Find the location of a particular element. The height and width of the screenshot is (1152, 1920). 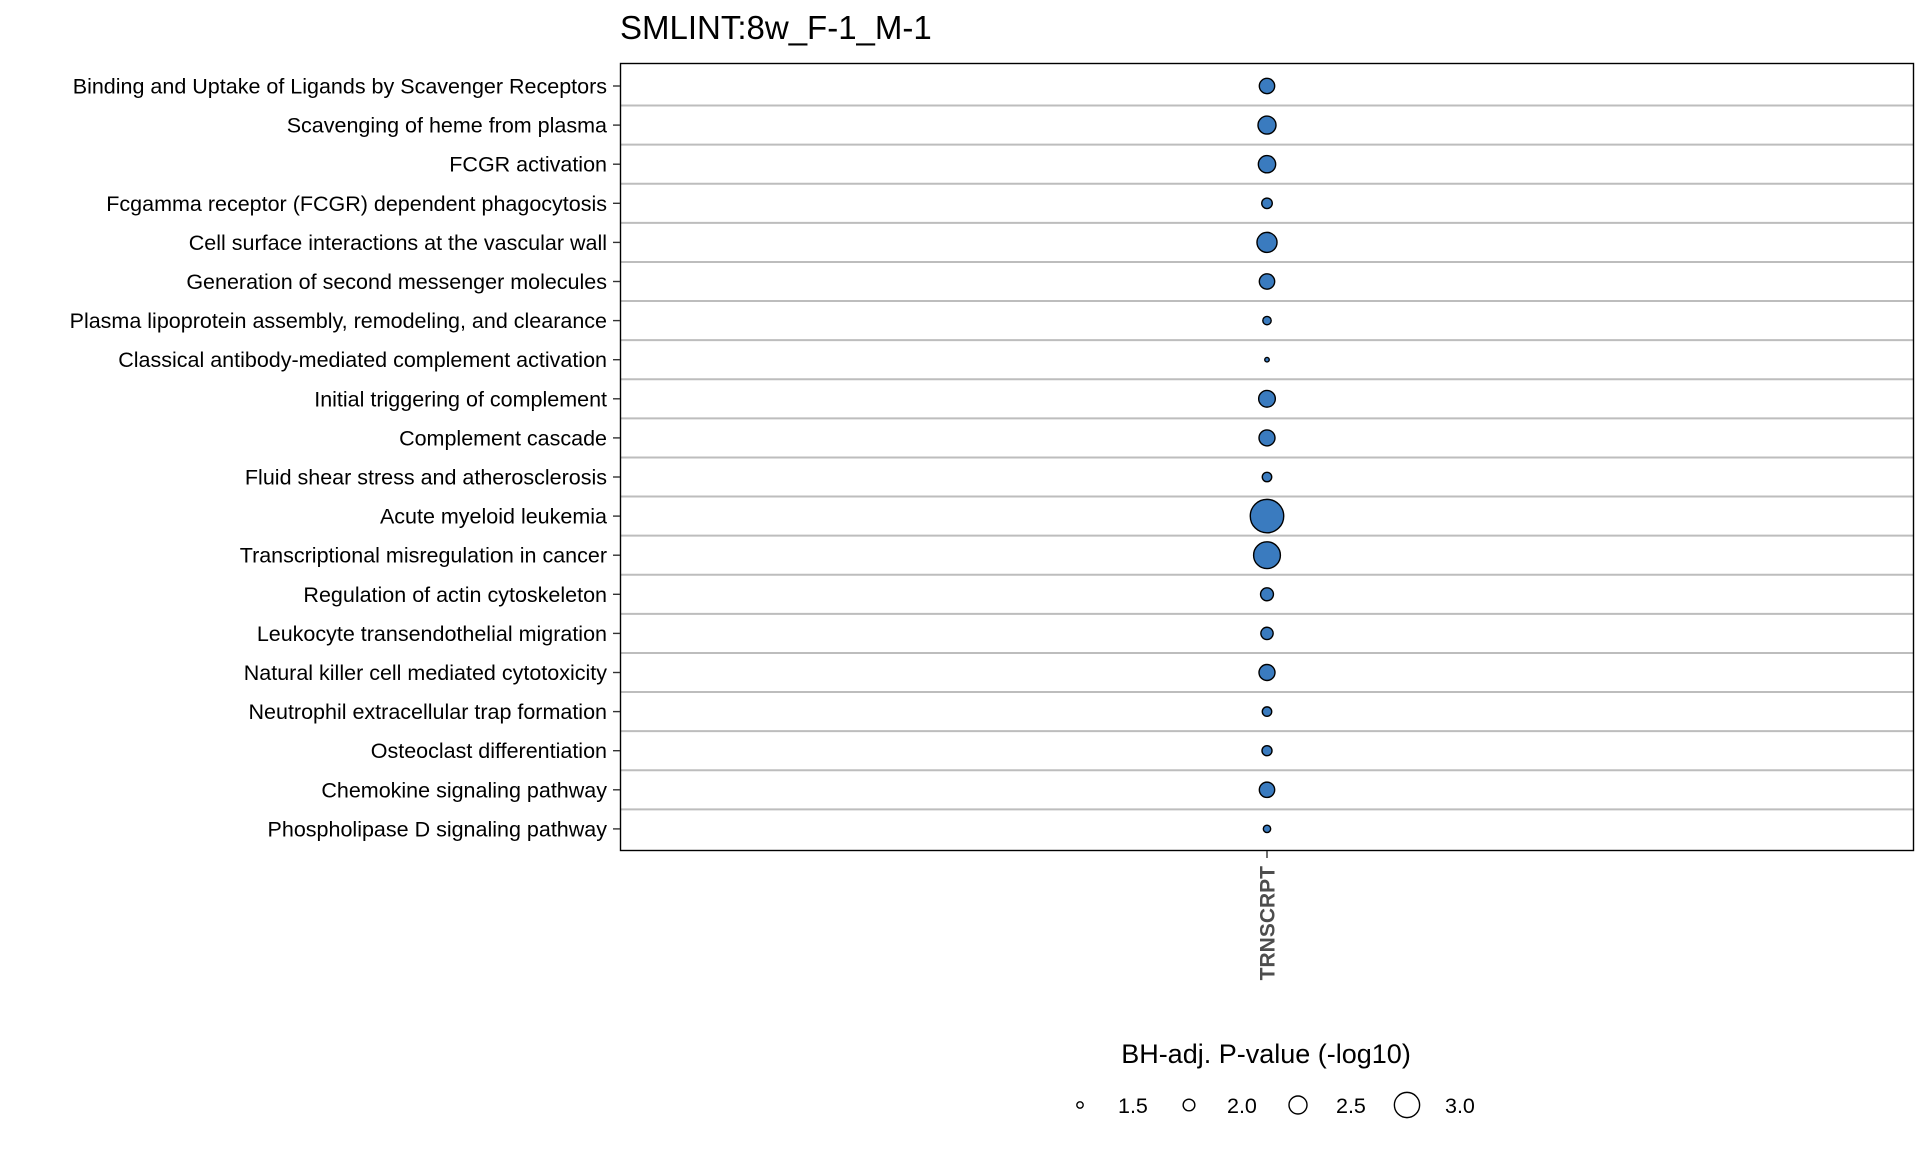

chart-title: SMLINT:8w_F-1_M-1 is located at coordinates (776, 27).